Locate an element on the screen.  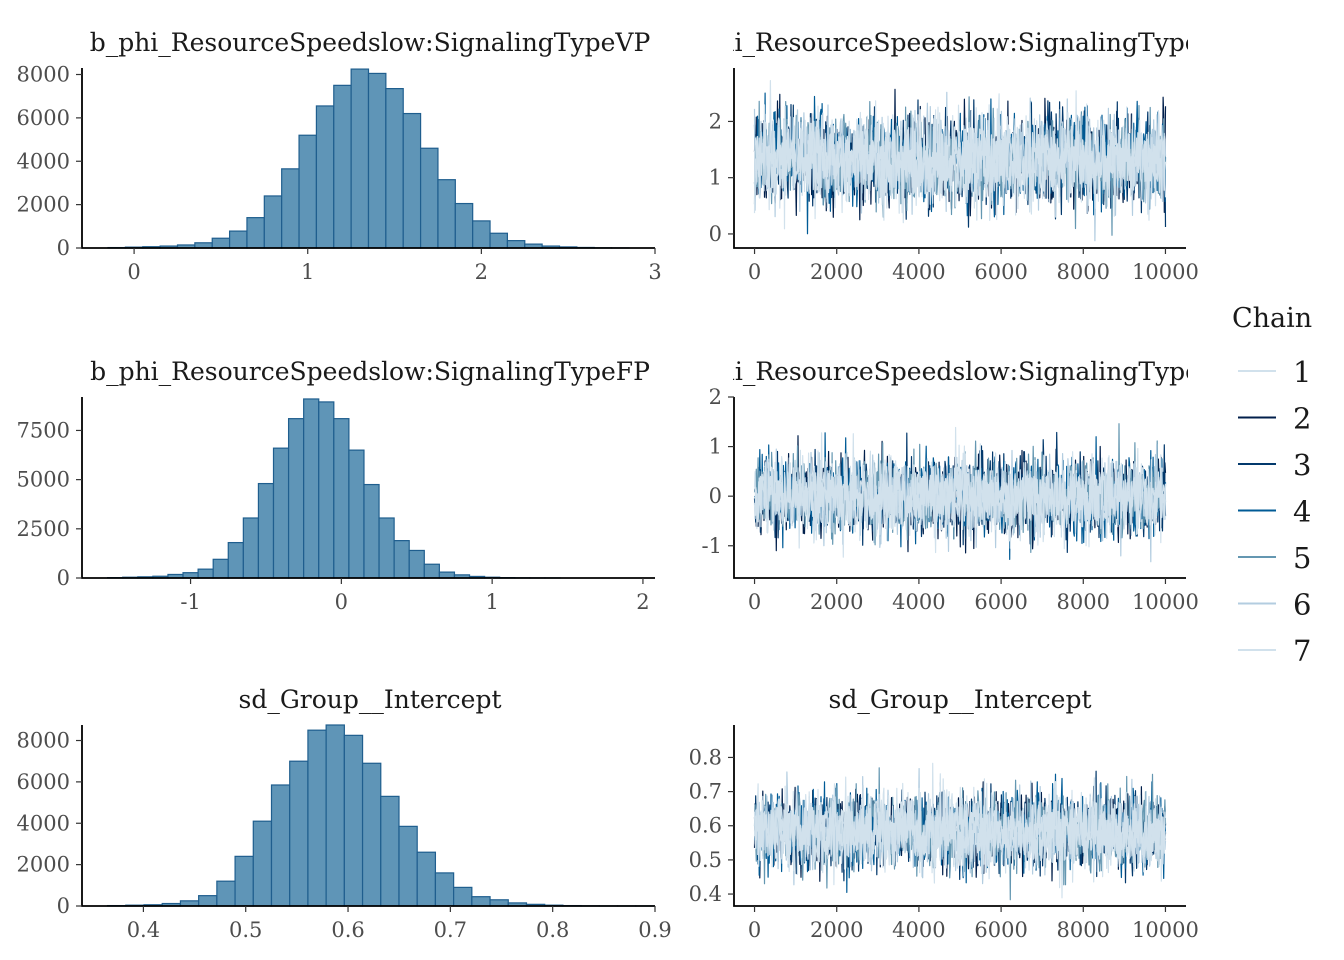
legend-label: 1 is located at coordinates (1302, 372).